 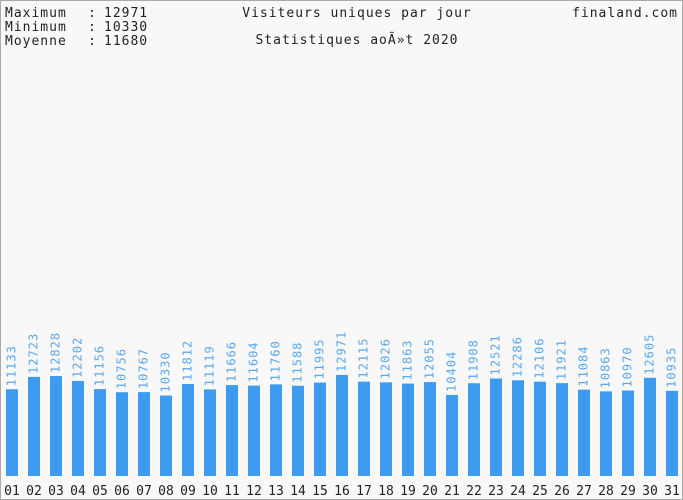 What do you see at coordinates (56, 352) in the screenshot?
I see `value-label: 12828` at bounding box center [56, 352].